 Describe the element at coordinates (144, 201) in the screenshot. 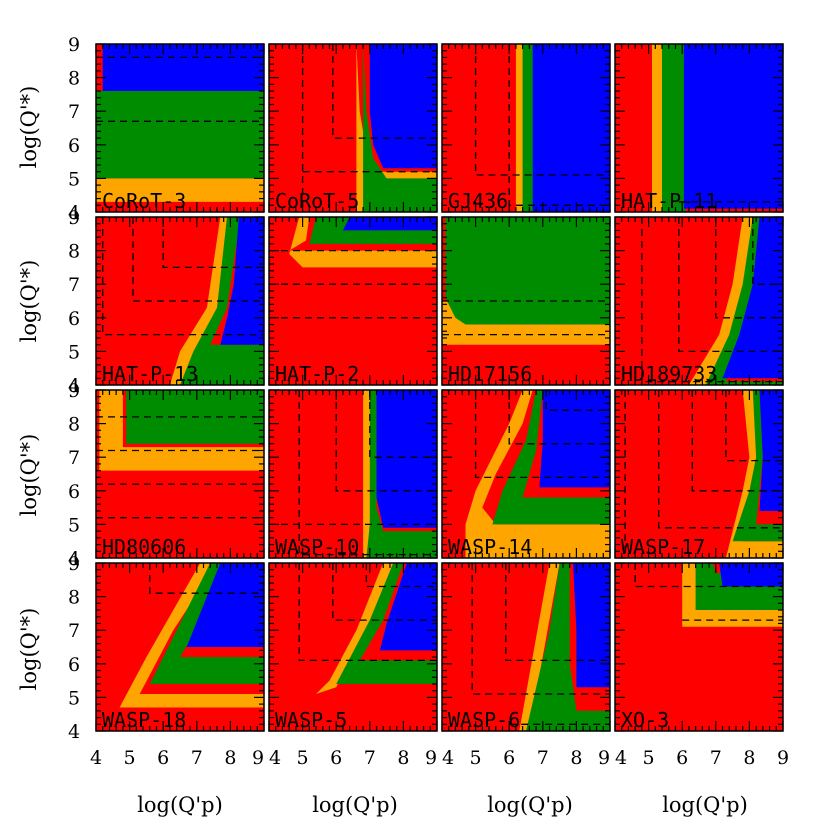

I see `panel-title: CoRoT-3` at that location.